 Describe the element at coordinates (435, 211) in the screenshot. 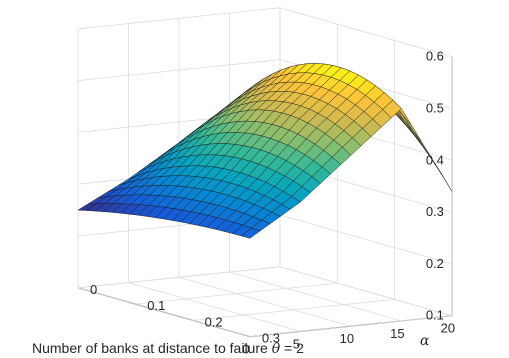

I see `z-tick-label: 0.3` at that location.